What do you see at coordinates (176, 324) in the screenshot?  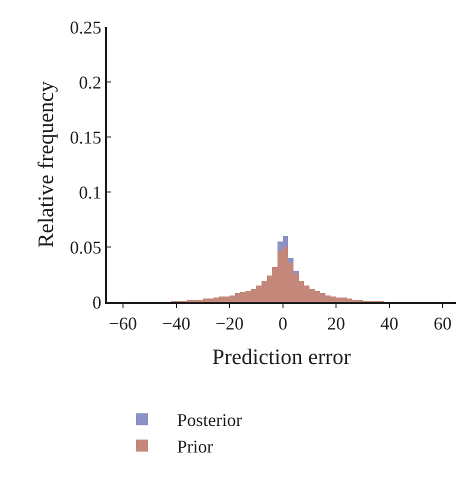 I see `x-tick-label: −40` at bounding box center [176, 324].